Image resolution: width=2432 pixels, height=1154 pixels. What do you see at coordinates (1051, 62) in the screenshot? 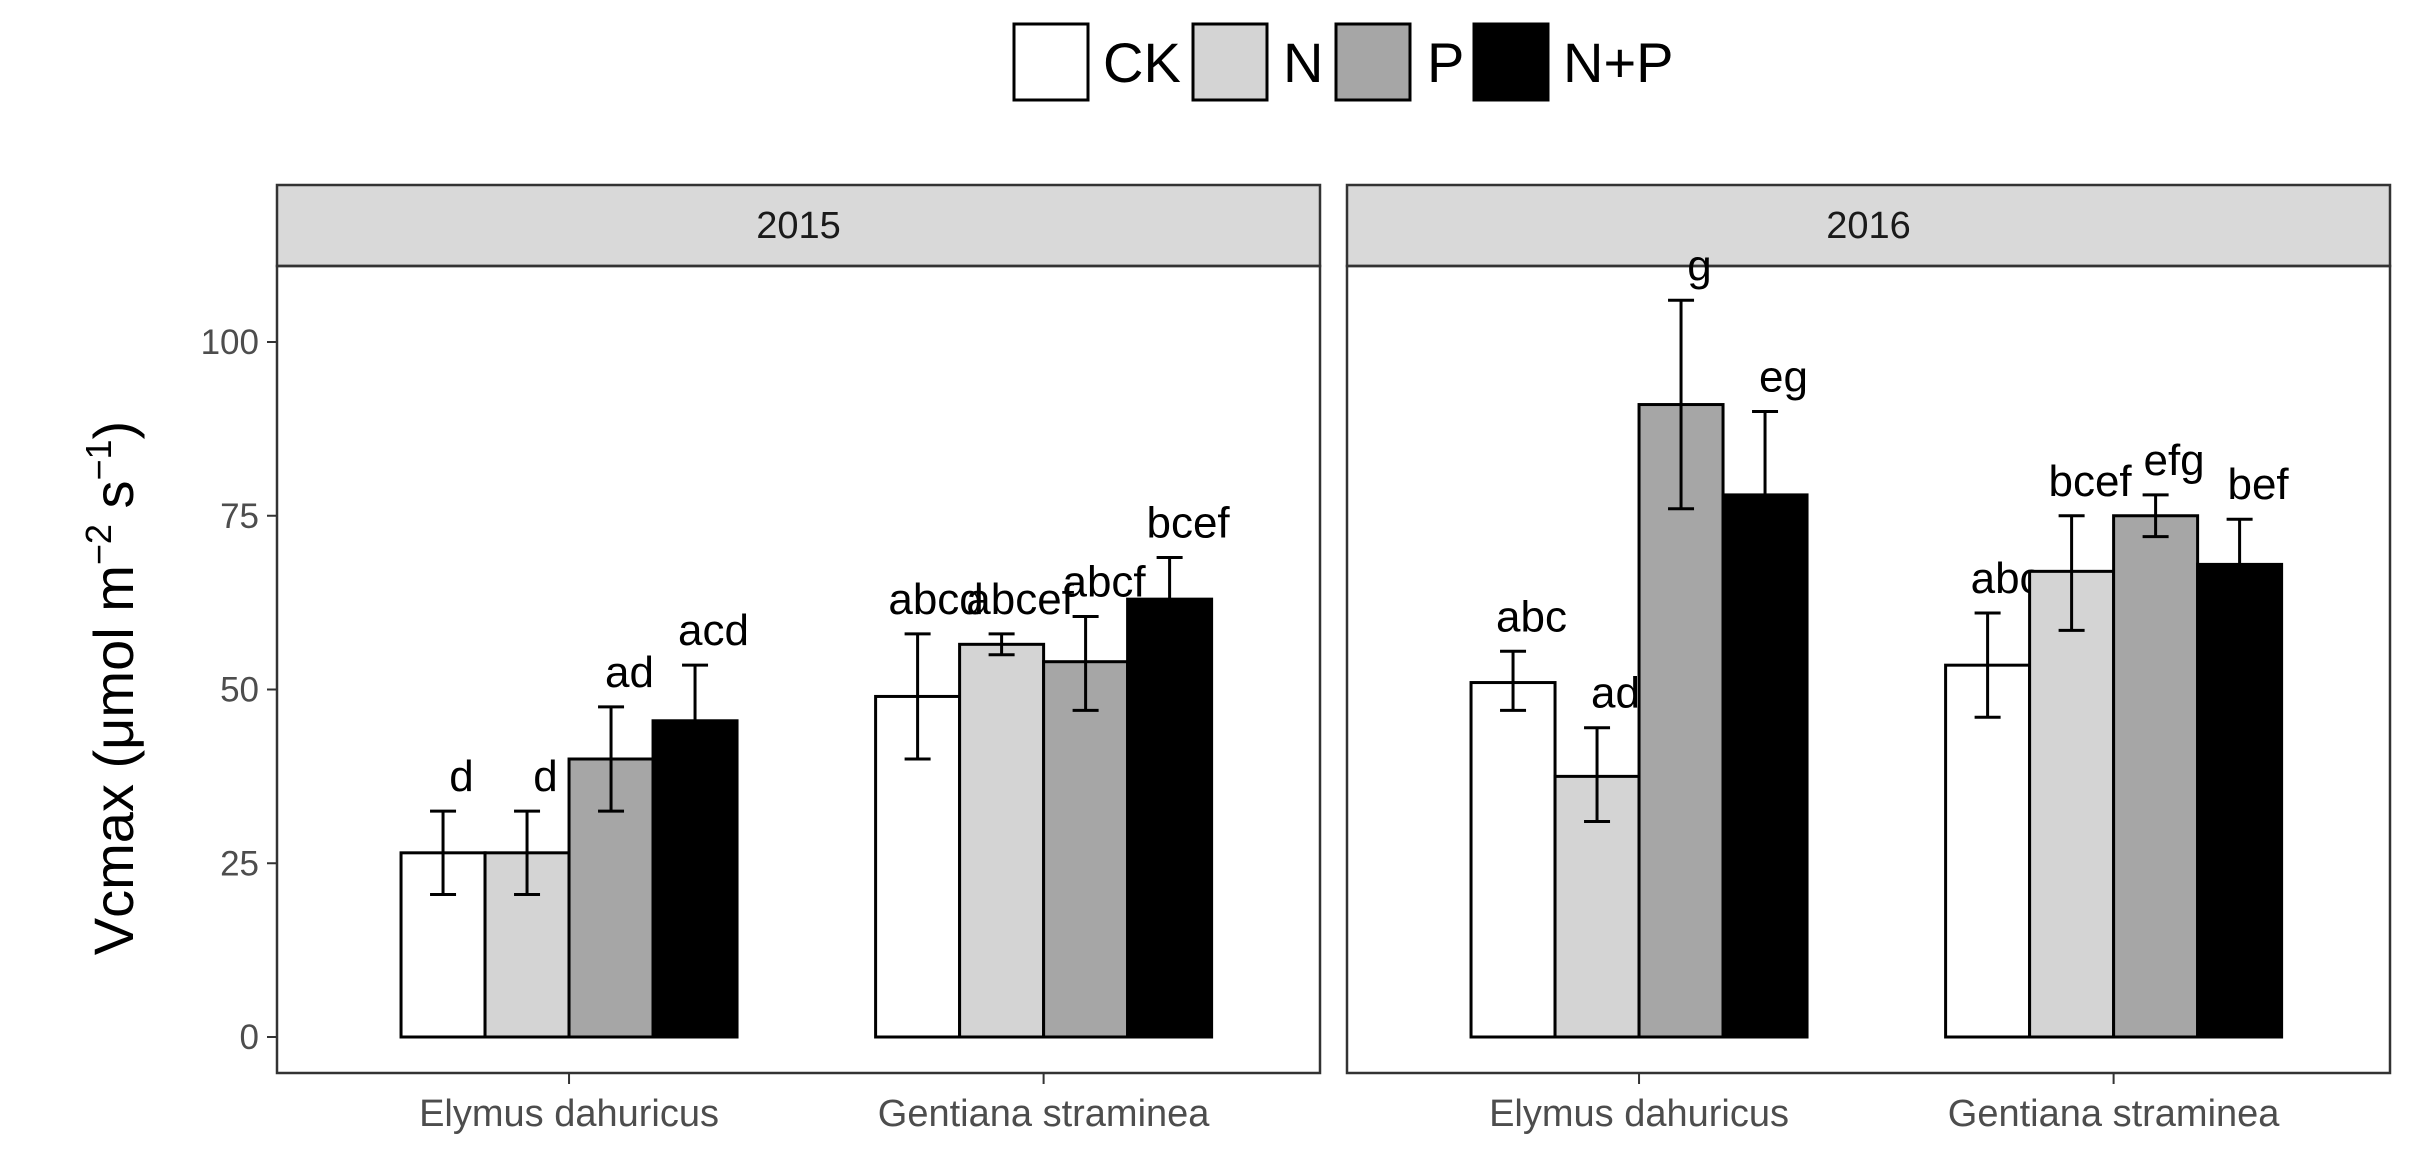
I see `legend-swatch-ck` at bounding box center [1051, 62].